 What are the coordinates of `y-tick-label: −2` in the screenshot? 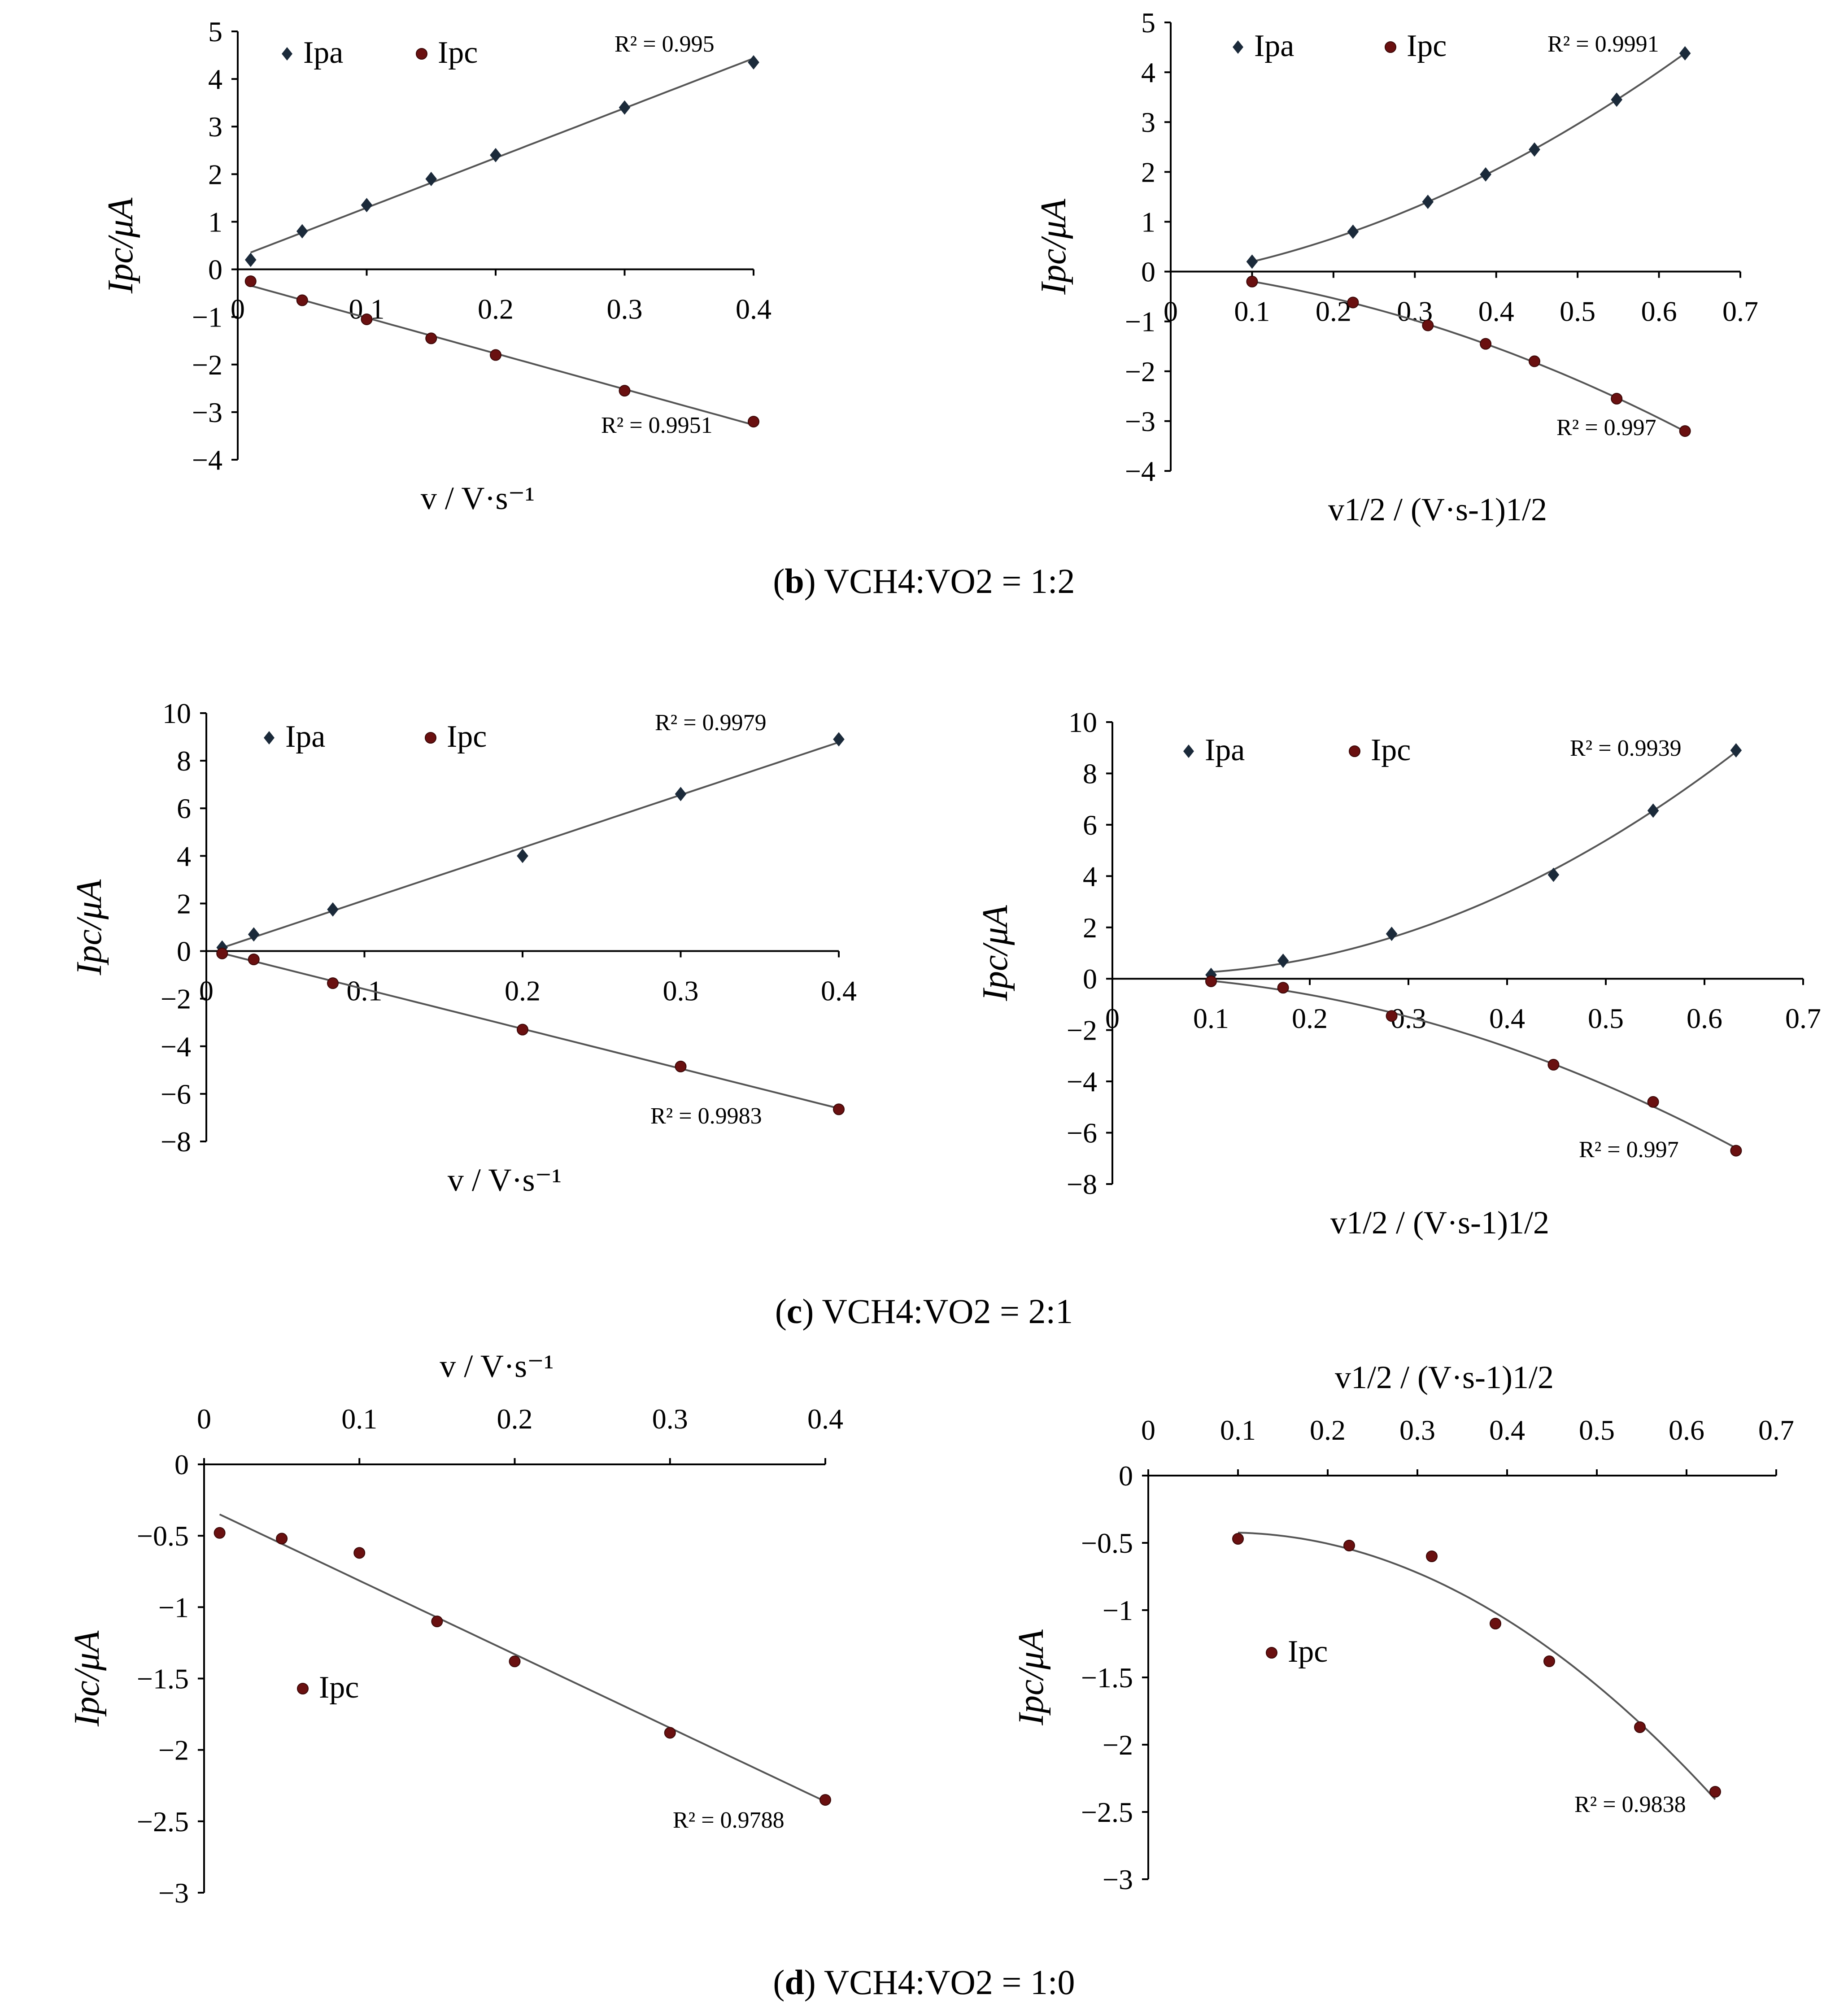 It's located at (176, 999).